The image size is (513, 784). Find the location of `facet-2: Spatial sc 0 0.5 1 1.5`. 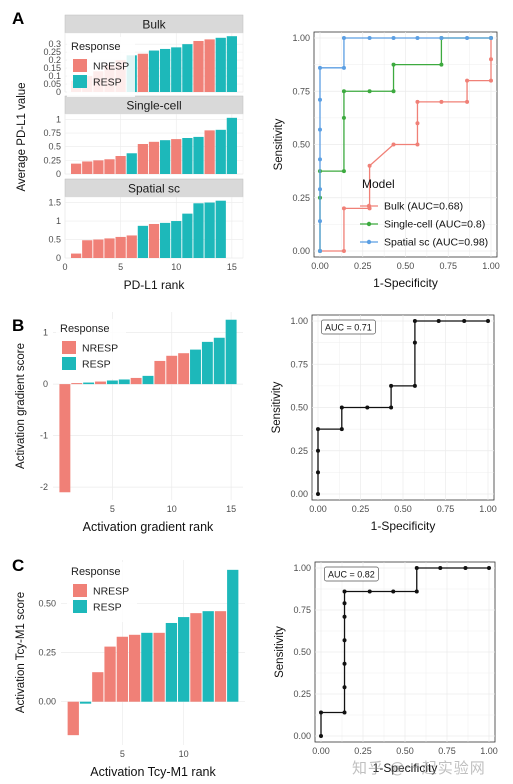

facet-2: Spatial sc 0 0.5 1 1.5 is located at coordinates (146, 220).